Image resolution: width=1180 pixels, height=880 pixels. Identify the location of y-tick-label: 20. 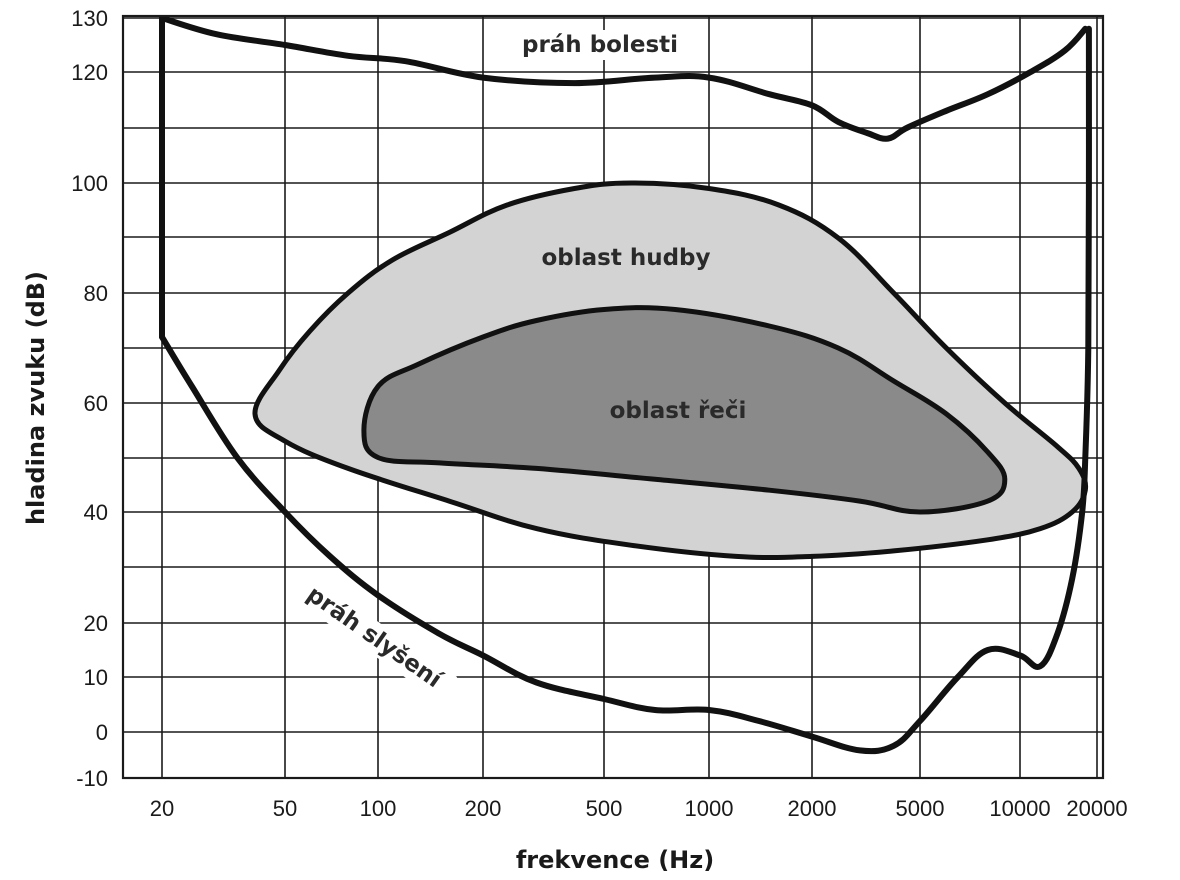
(96, 623).